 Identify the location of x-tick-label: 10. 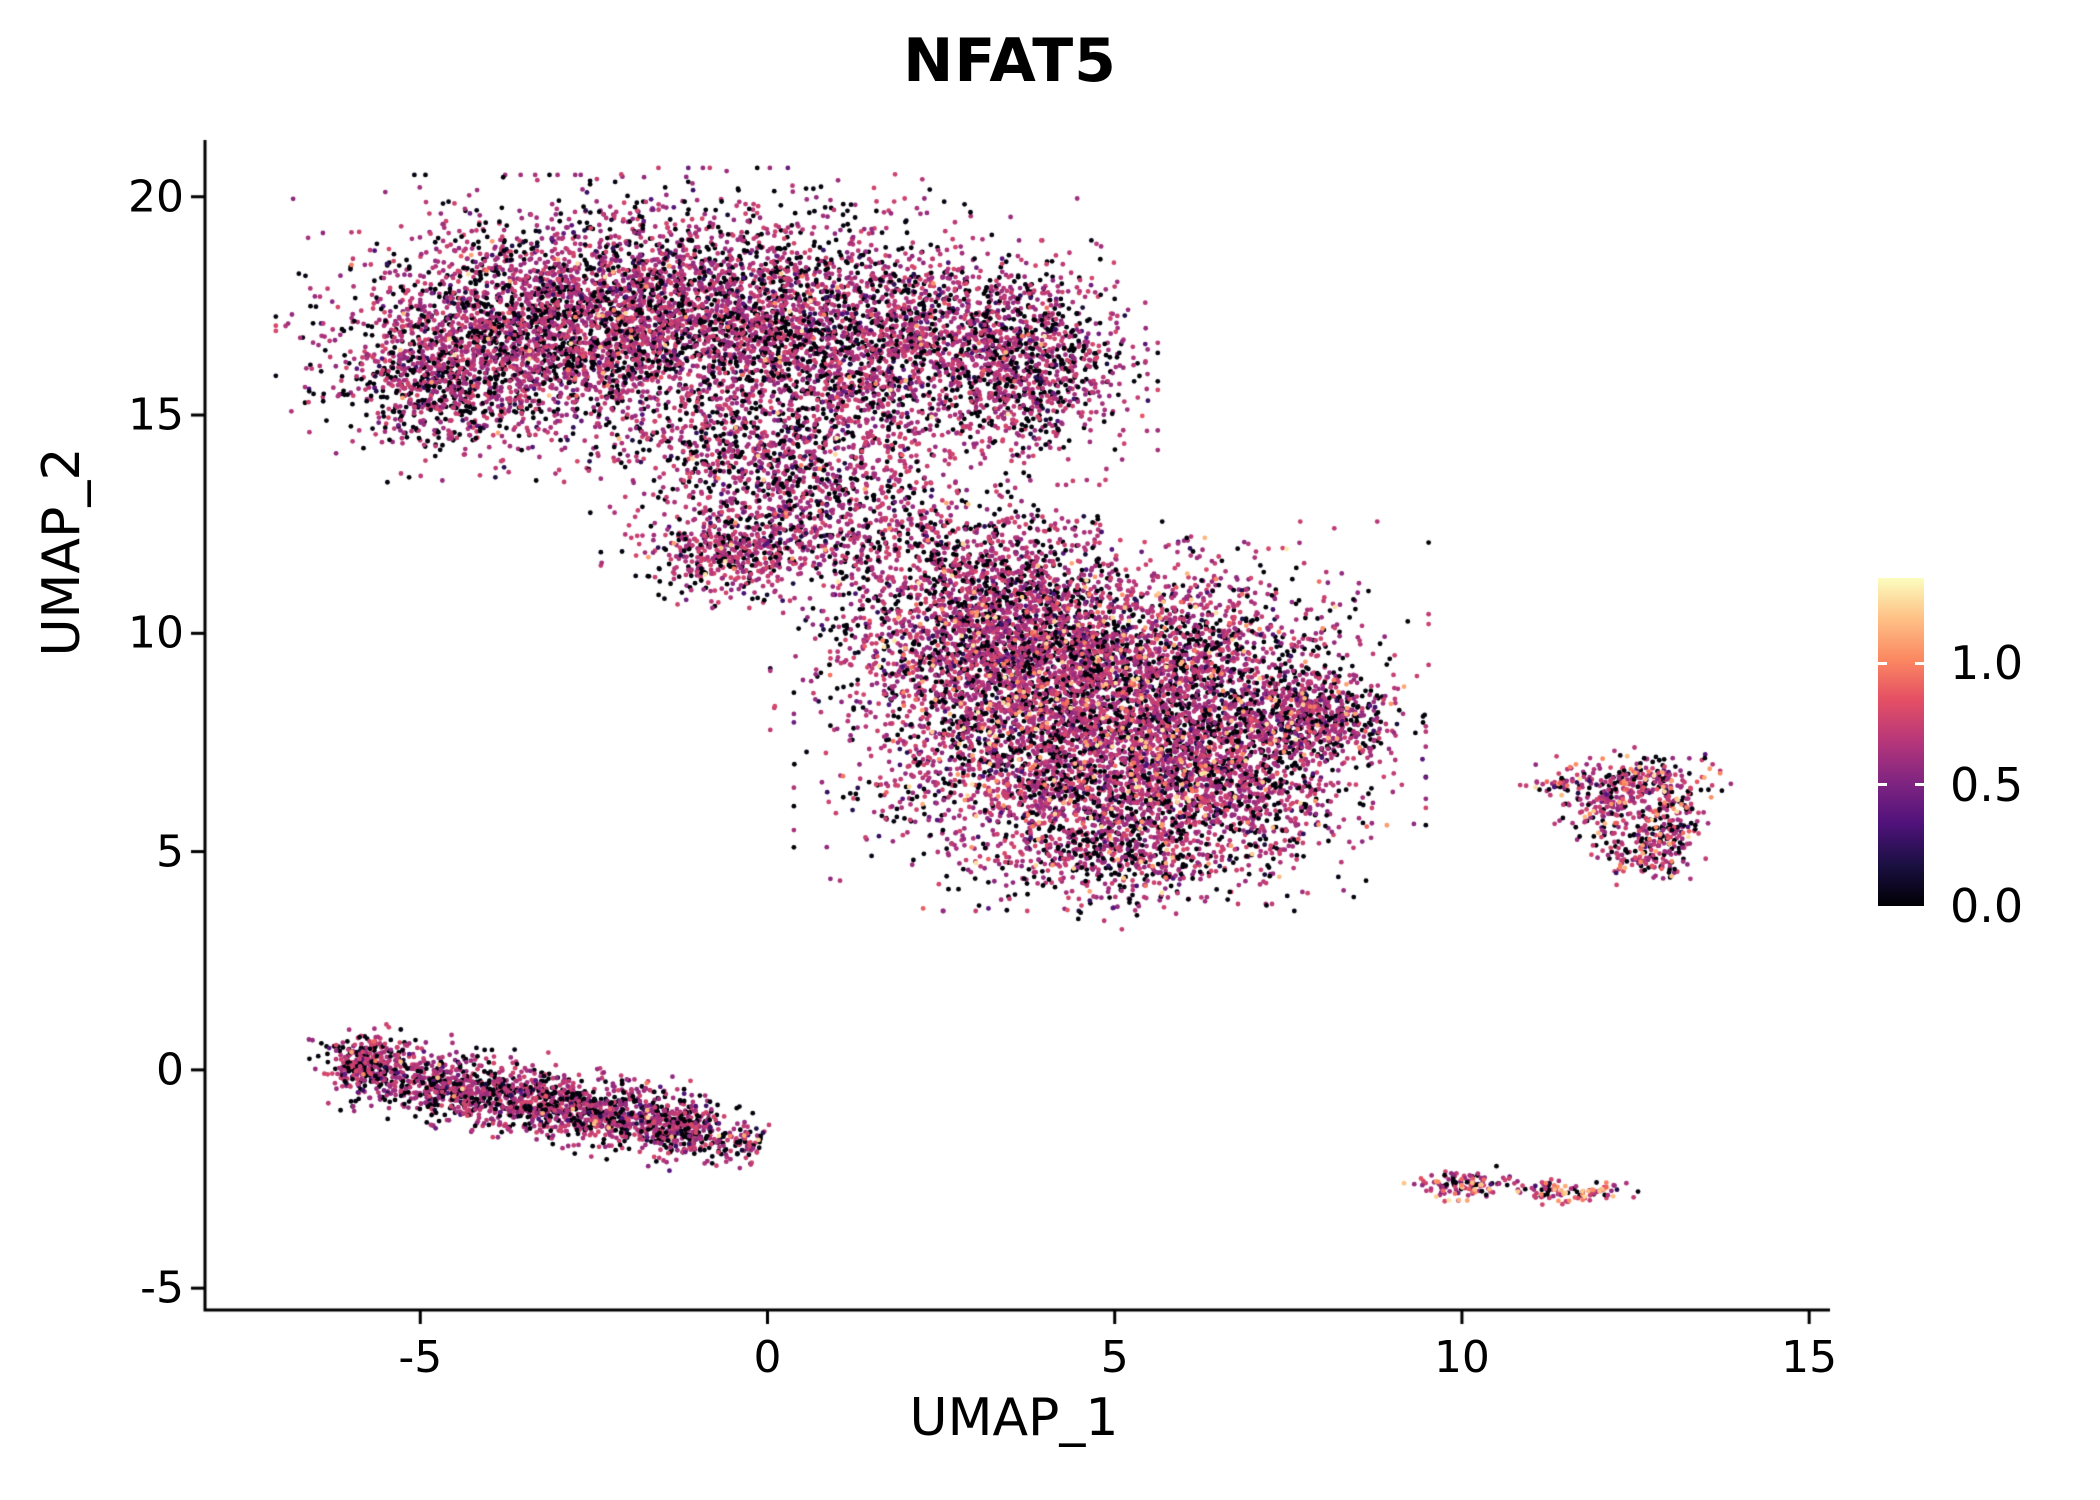
(1461, 1357).